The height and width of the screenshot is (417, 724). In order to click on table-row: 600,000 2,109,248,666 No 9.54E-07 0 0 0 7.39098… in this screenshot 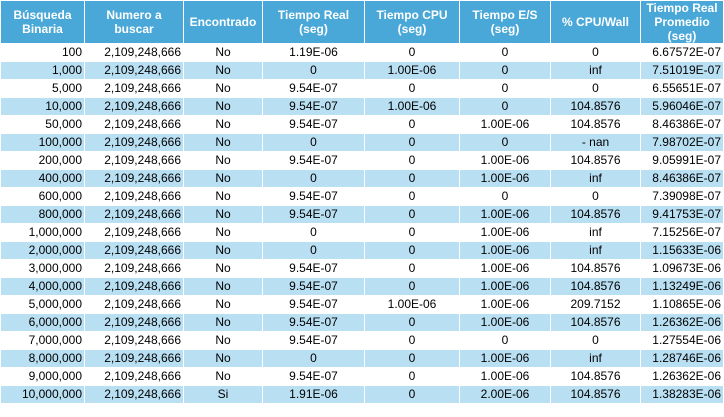, I will do `click(362, 196)`.